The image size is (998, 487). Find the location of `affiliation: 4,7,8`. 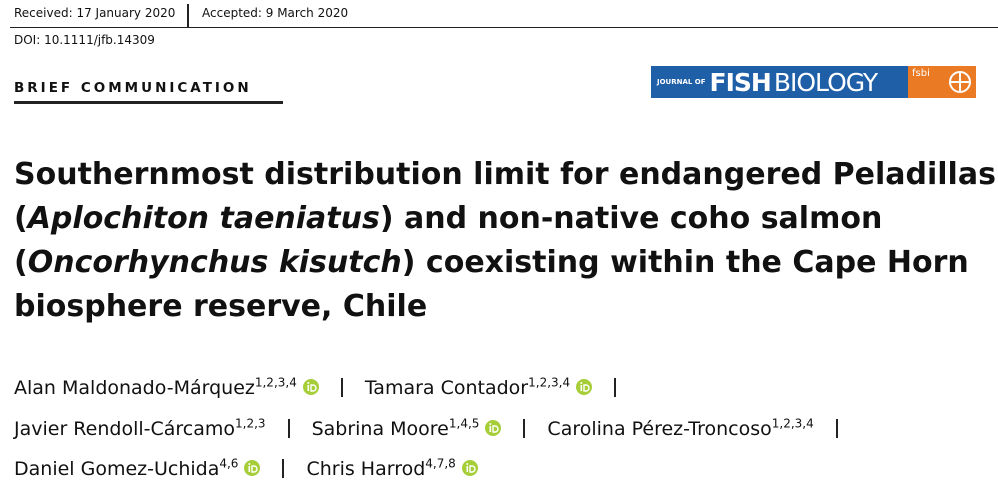

affiliation: 4,7,8 is located at coordinates (440, 463).